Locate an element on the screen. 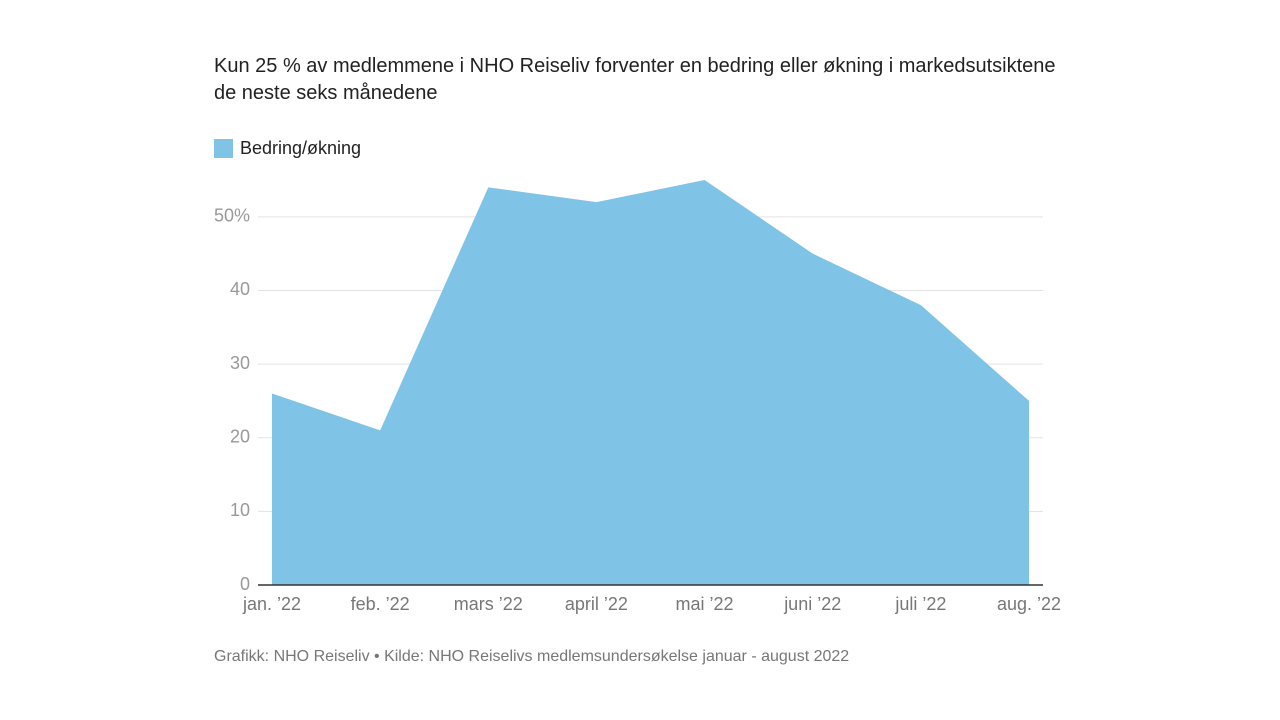  y-tick-label: 30 is located at coordinates (240, 363).